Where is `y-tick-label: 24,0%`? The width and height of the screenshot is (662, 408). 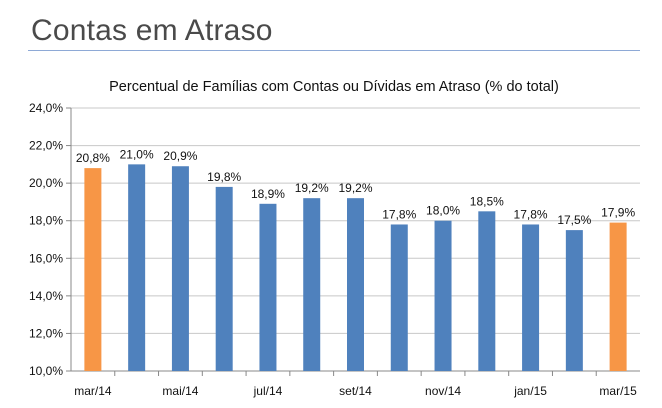
y-tick-label: 24,0% is located at coordinates (46, 108).